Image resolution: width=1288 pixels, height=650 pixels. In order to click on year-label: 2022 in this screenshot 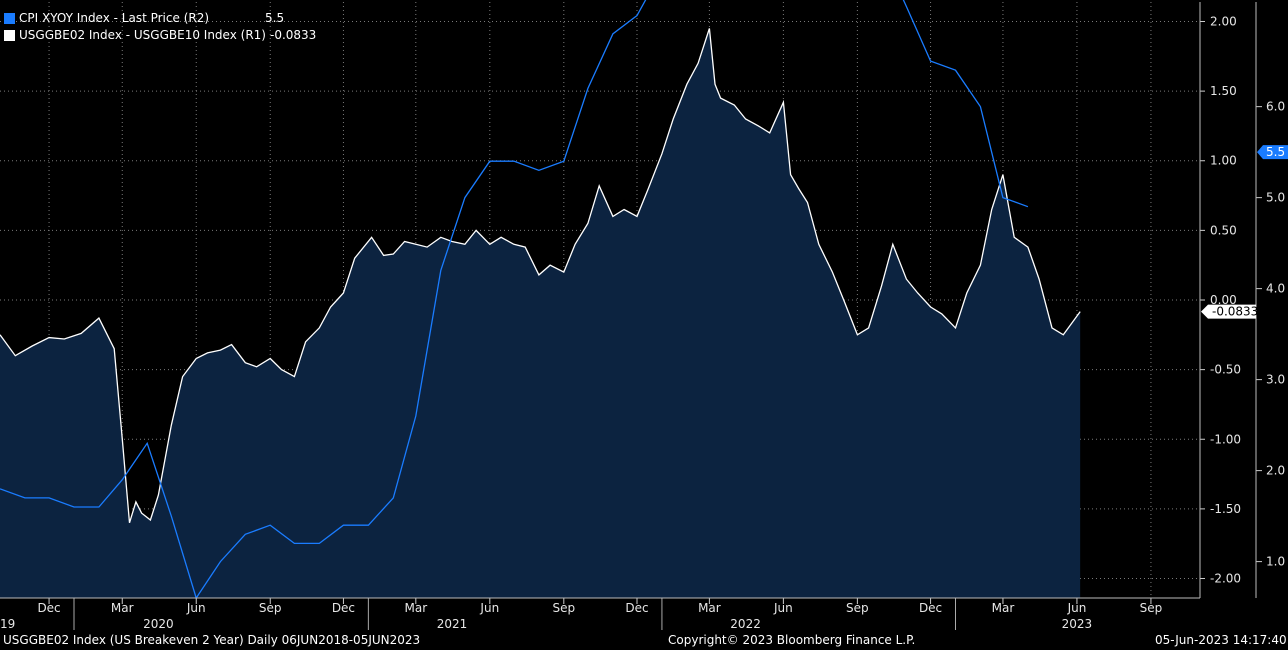, I will do `click(745, 624)`.